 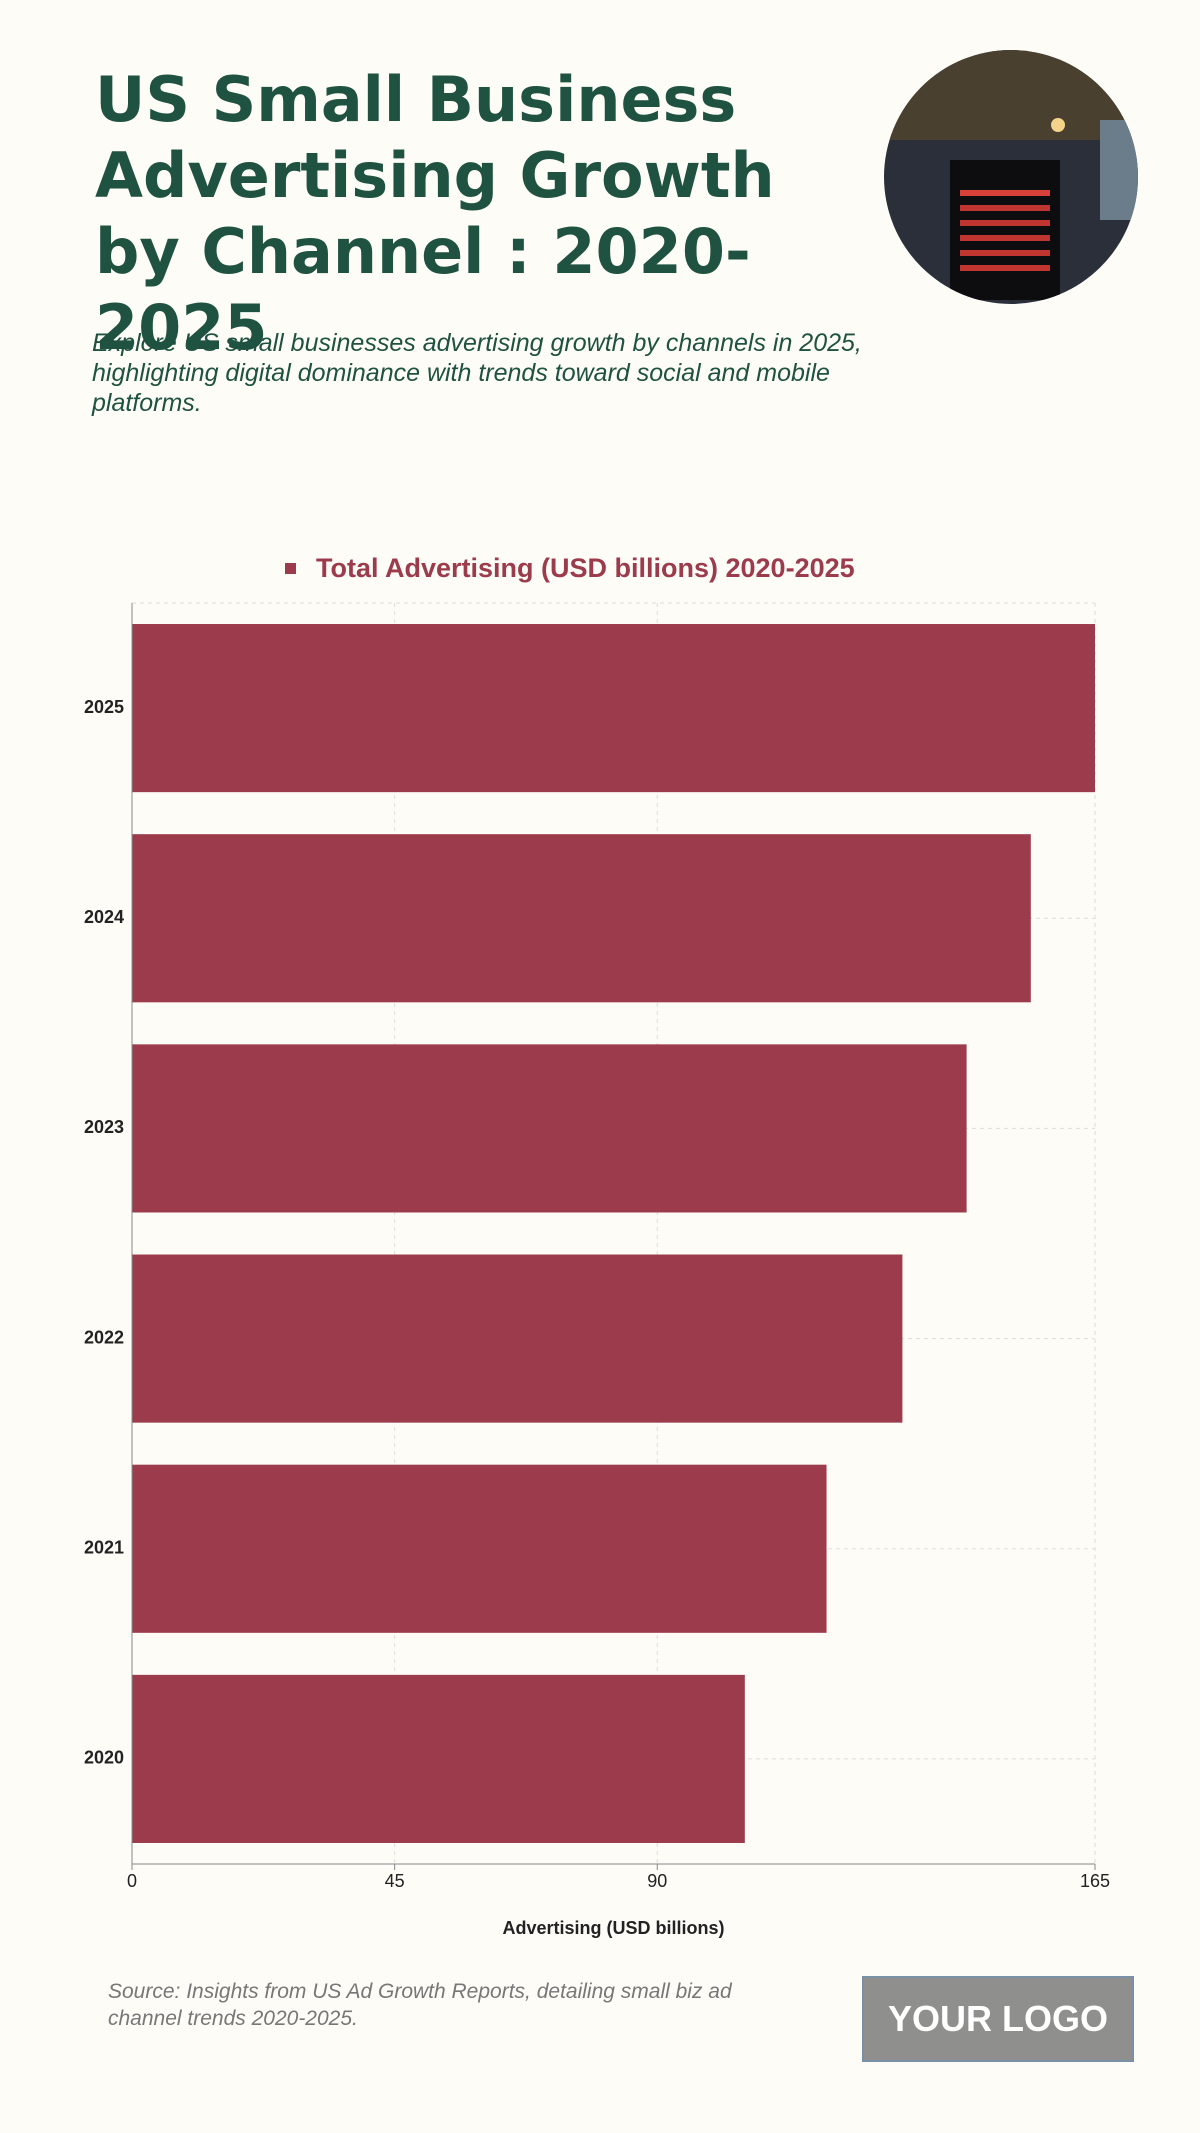 What do you see at coordinates (657, 1881) in the screenshot?
I see `x-tick-label: 90` at bounding box center [657, 1881].